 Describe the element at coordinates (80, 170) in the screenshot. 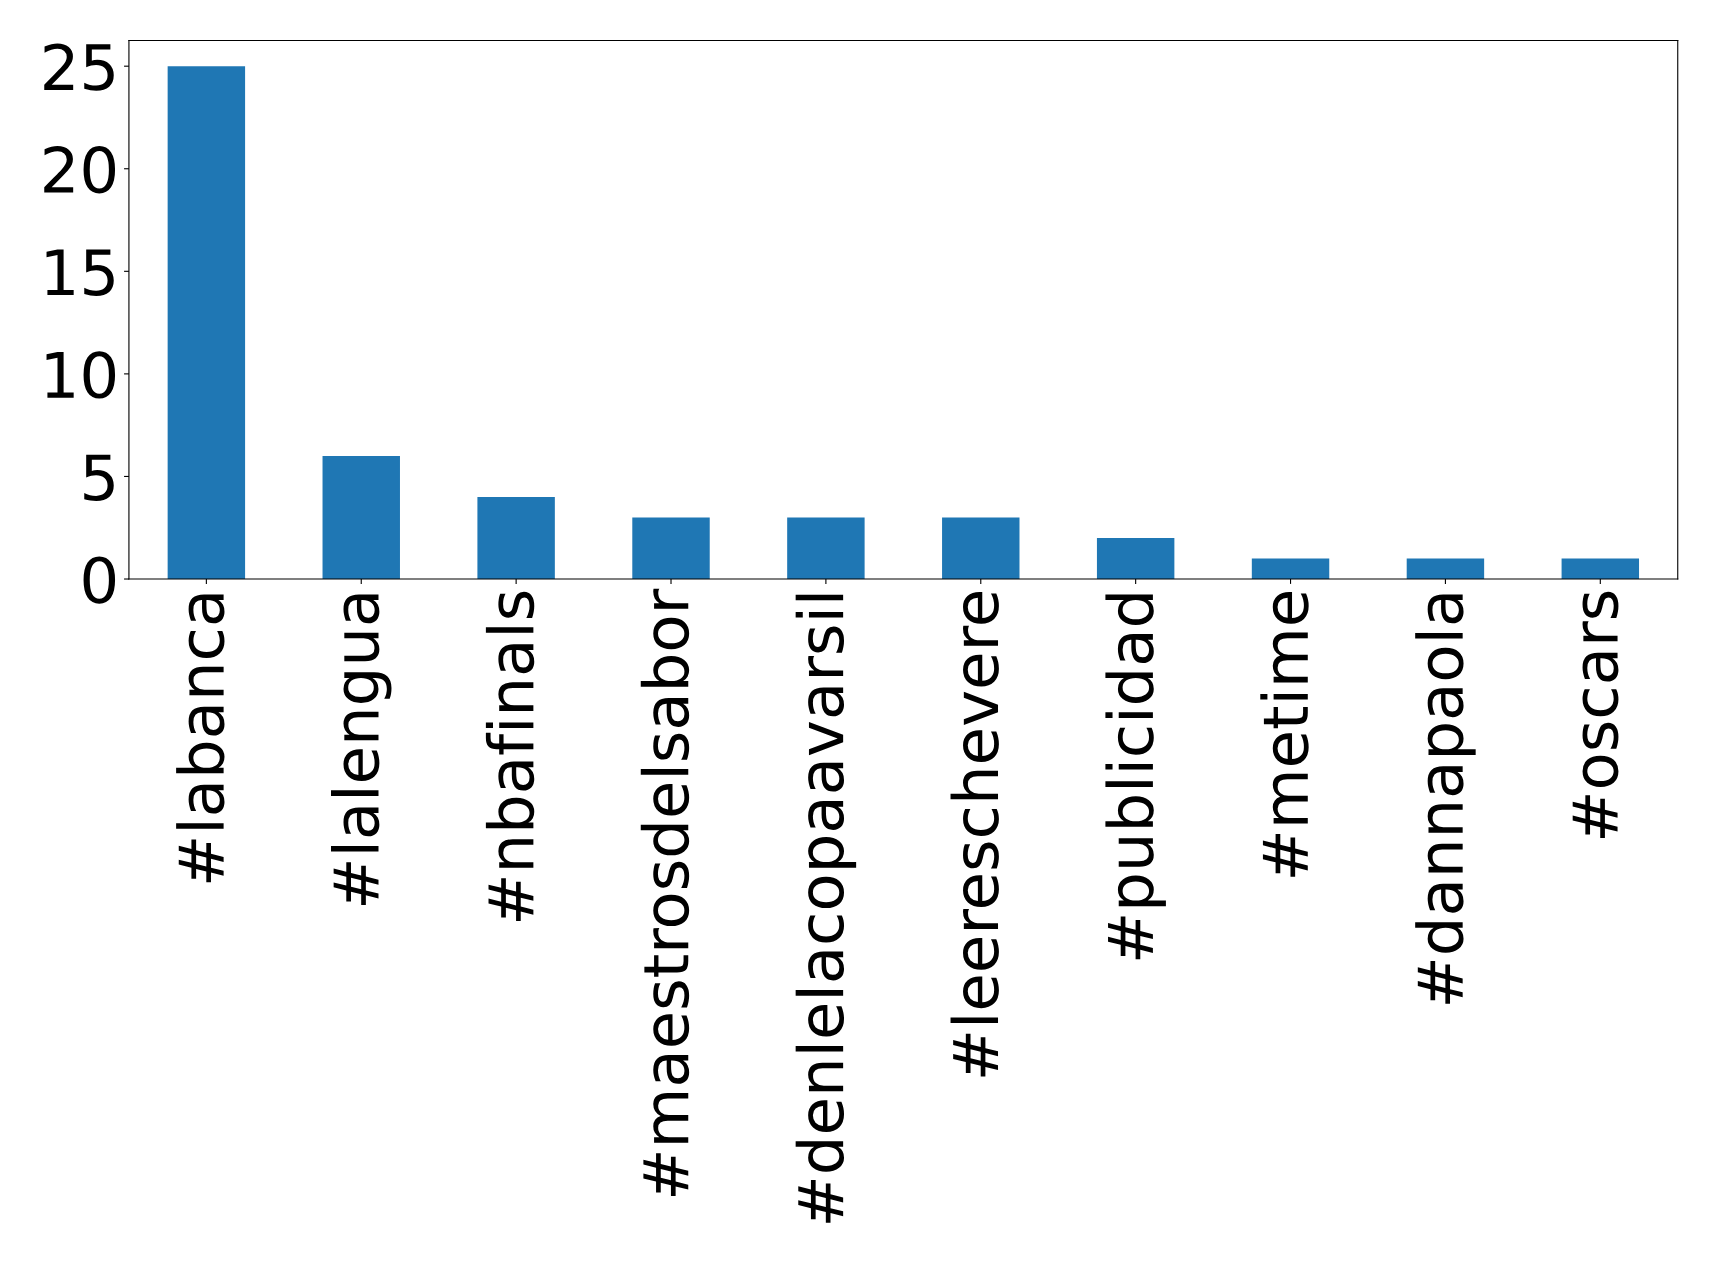

I see `y-tick-label: 20` at that location.